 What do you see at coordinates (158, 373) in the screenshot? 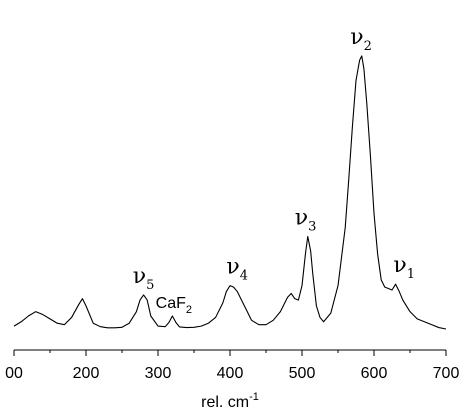
I see `x-tick-label: 300` at bounding box center [158, 373].